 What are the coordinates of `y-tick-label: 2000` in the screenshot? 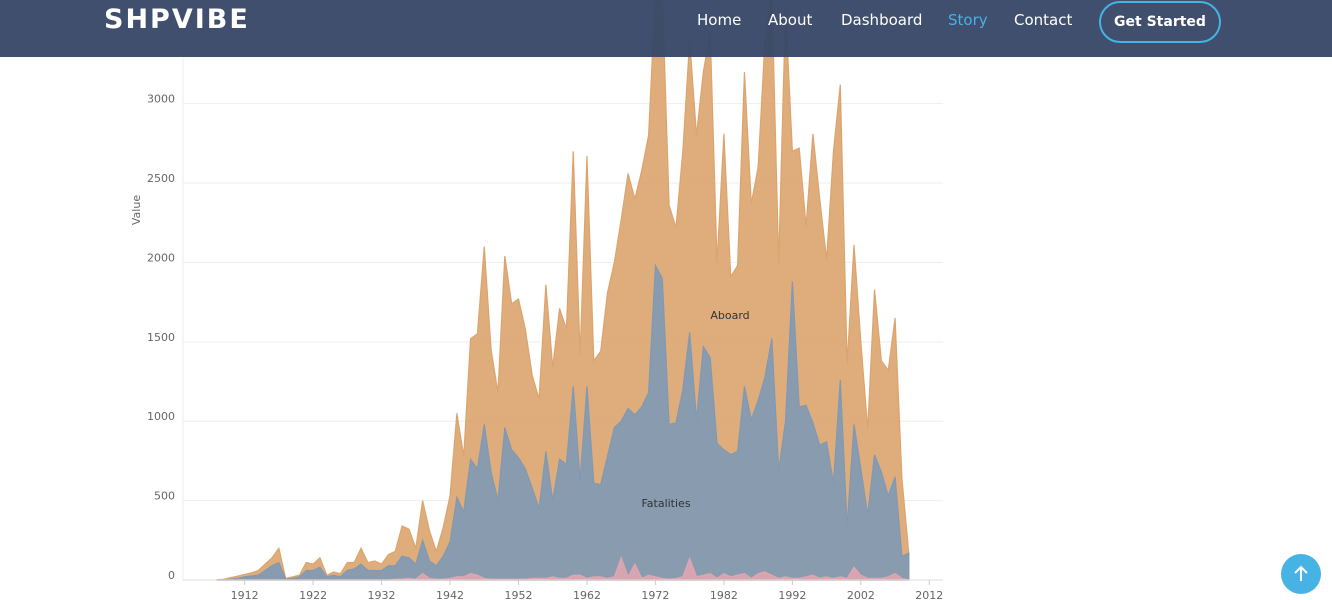 It's located at (161, 257).